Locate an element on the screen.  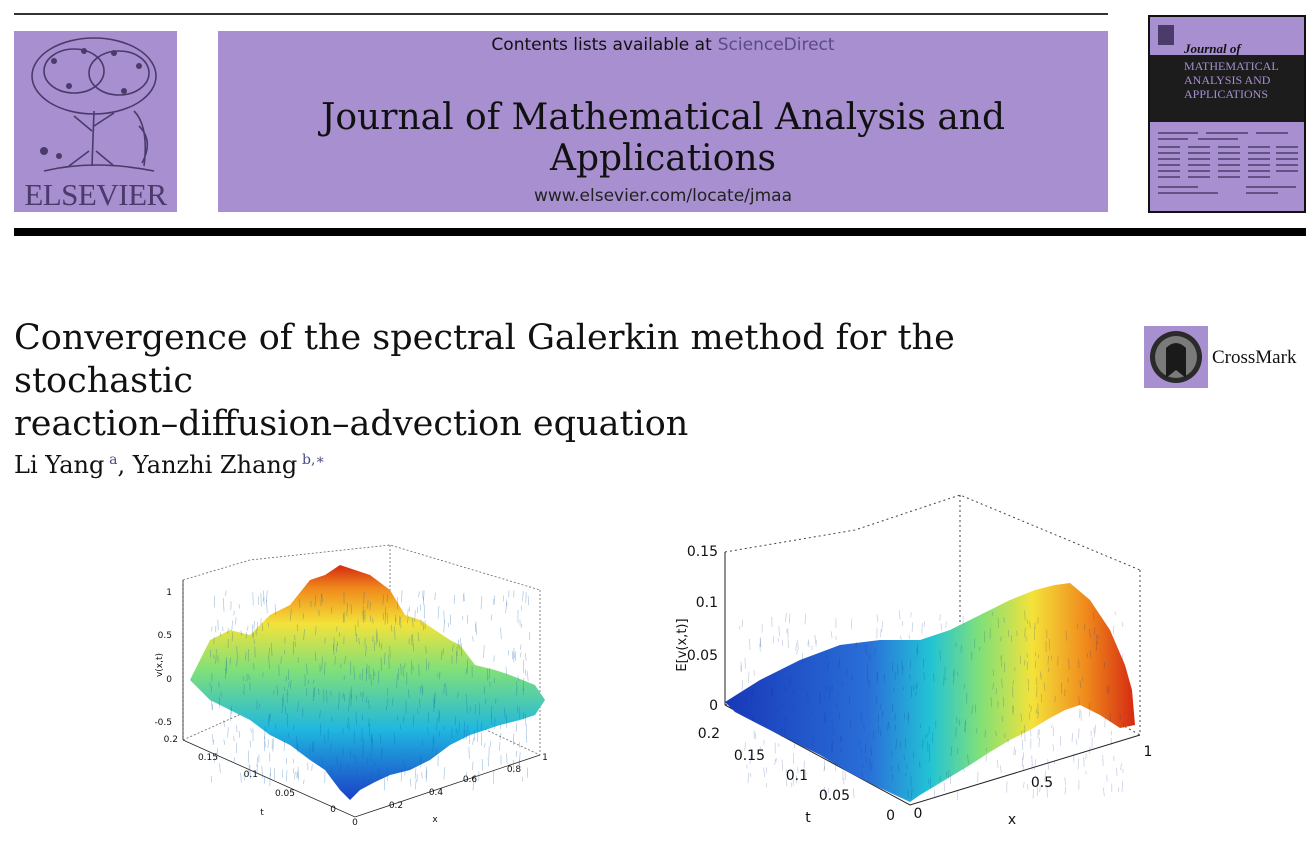
author-affiliation-mark: b,∗ is located at coordinates (313, 460).